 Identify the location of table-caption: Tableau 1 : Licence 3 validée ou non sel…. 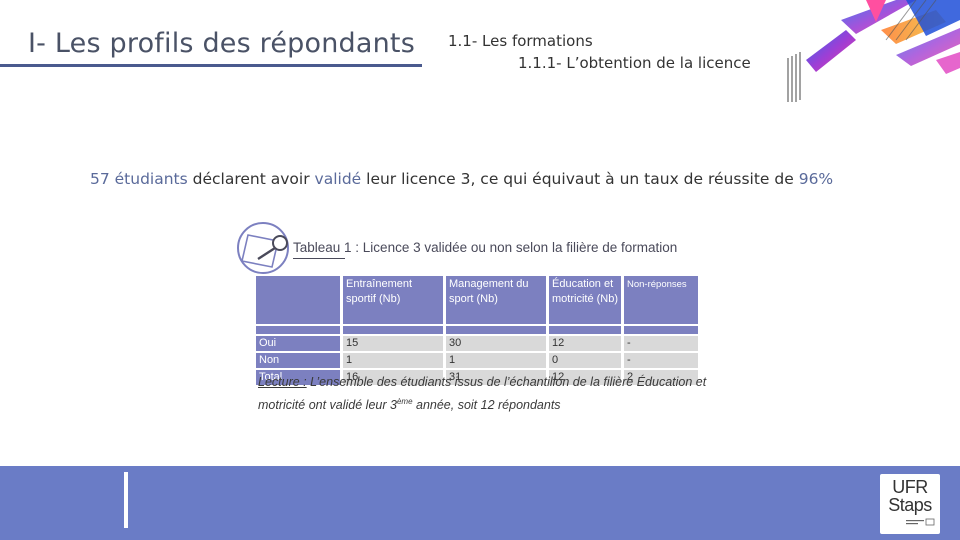
(485, 247).